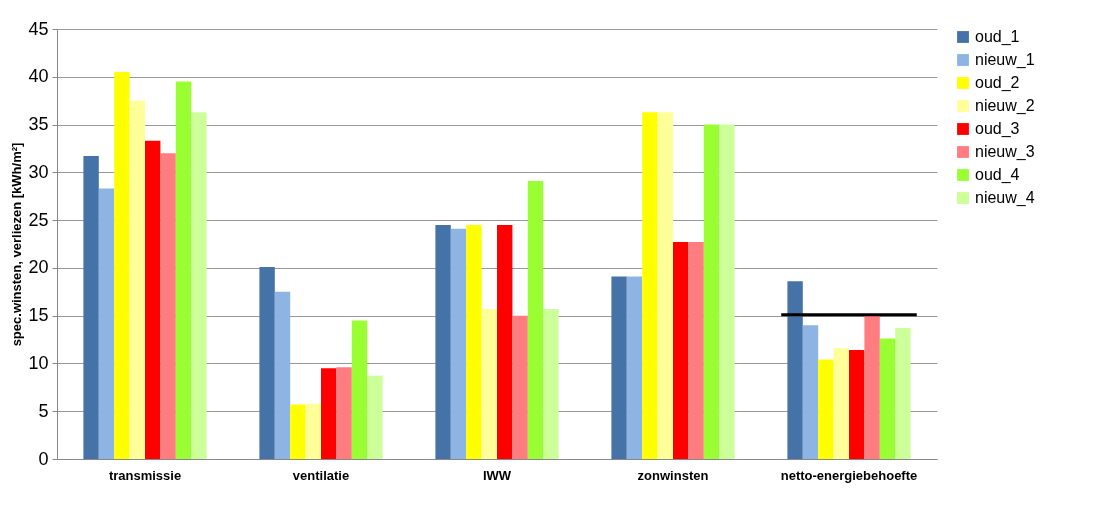 This screenshot has height=516, width=1109. I want to click on y-tick-label: 5, so click(43, 410).